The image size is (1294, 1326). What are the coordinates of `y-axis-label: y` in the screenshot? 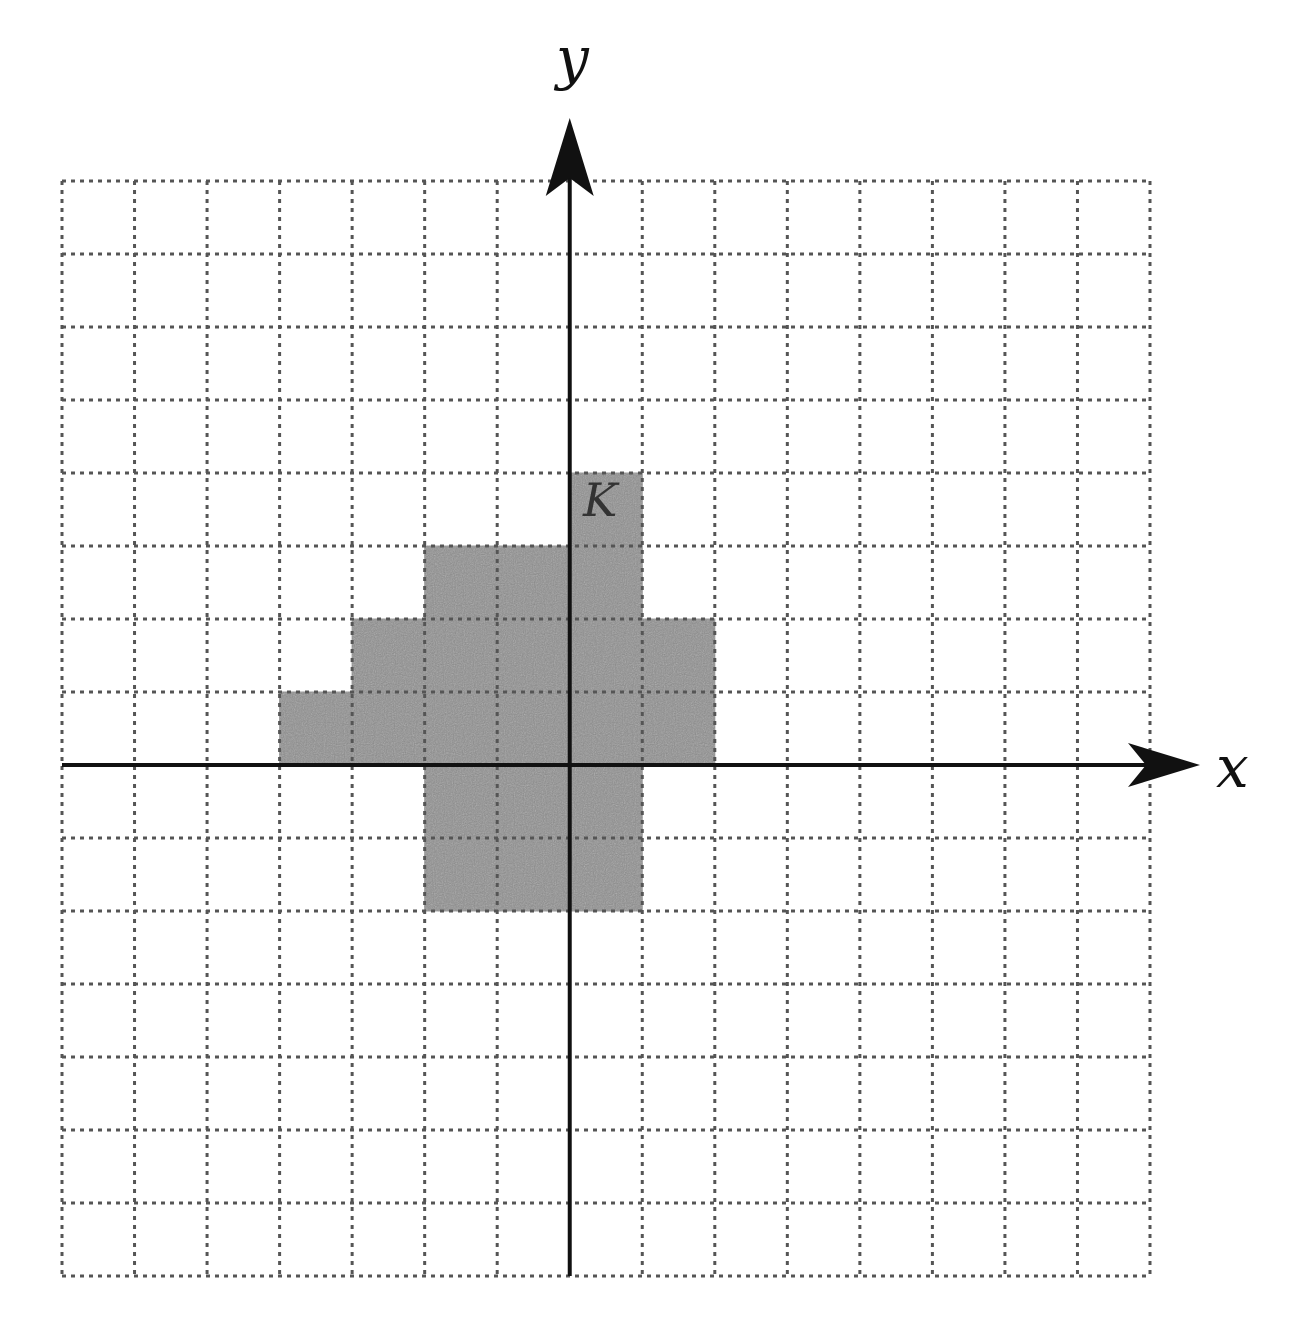 It's located at (571, 58).